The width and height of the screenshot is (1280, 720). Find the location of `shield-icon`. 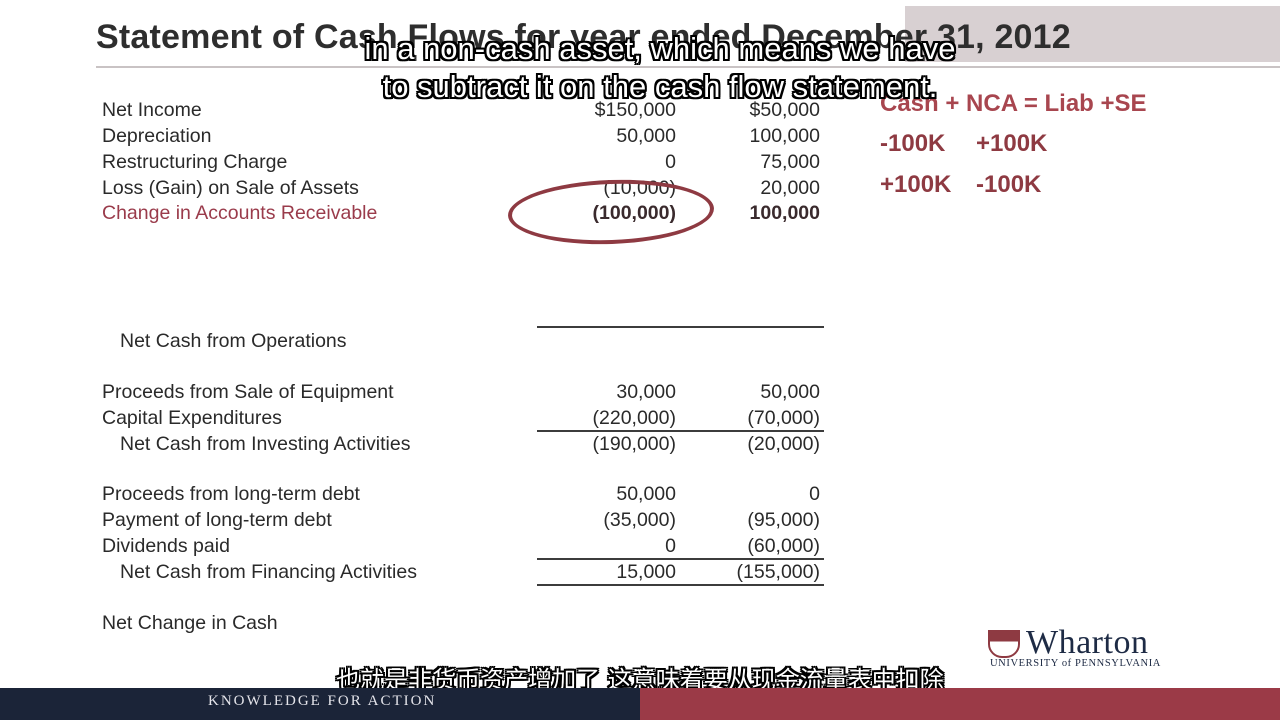

shield-icon is located at coordinates (1004, 644).